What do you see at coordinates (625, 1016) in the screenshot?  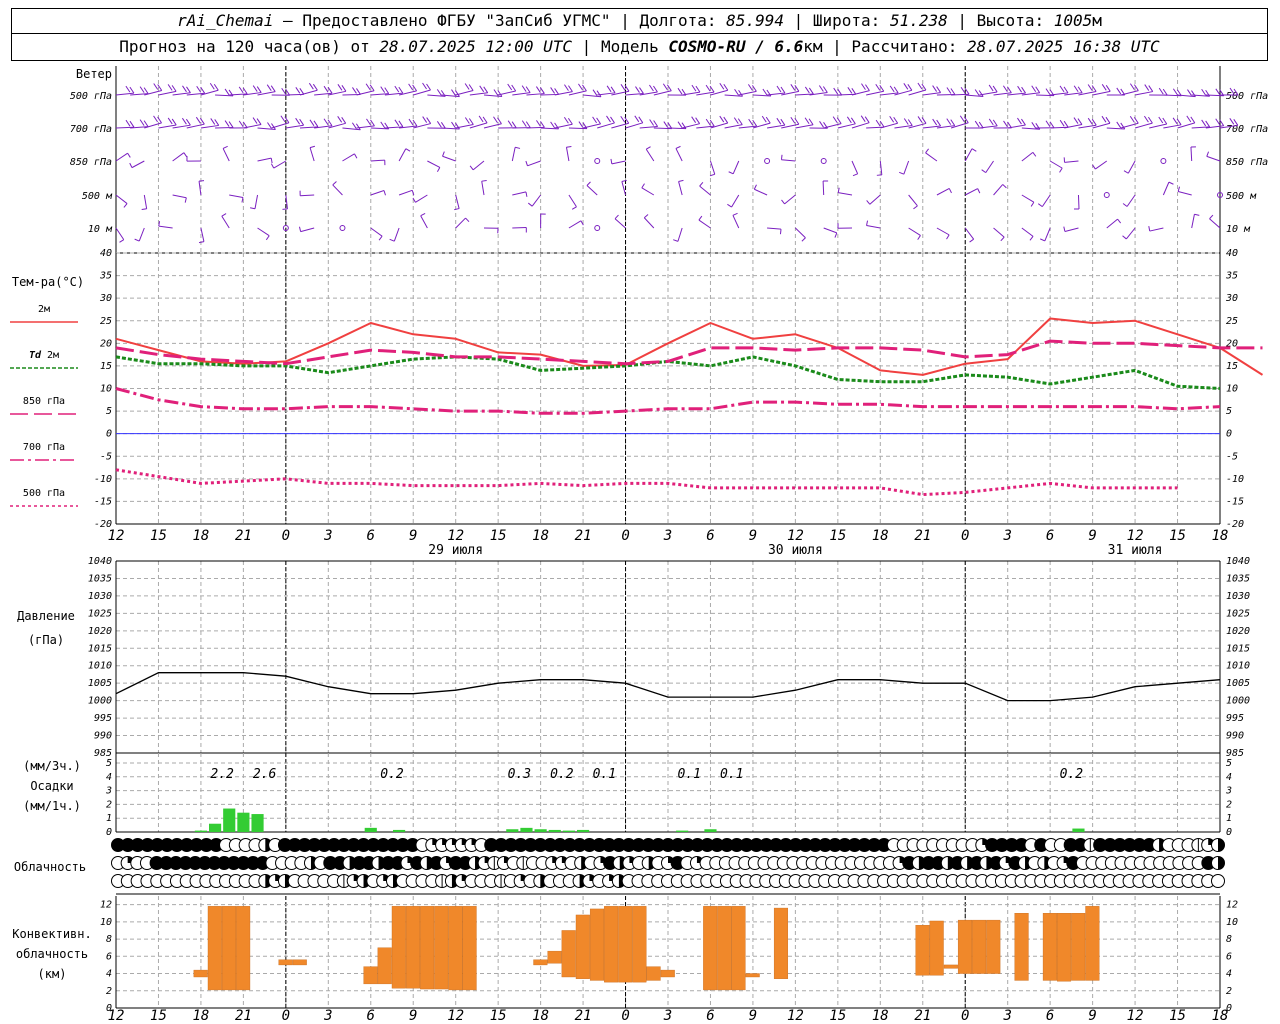 I see `time-tick-label-bottom: 0` at bounding box center [625, 1016].